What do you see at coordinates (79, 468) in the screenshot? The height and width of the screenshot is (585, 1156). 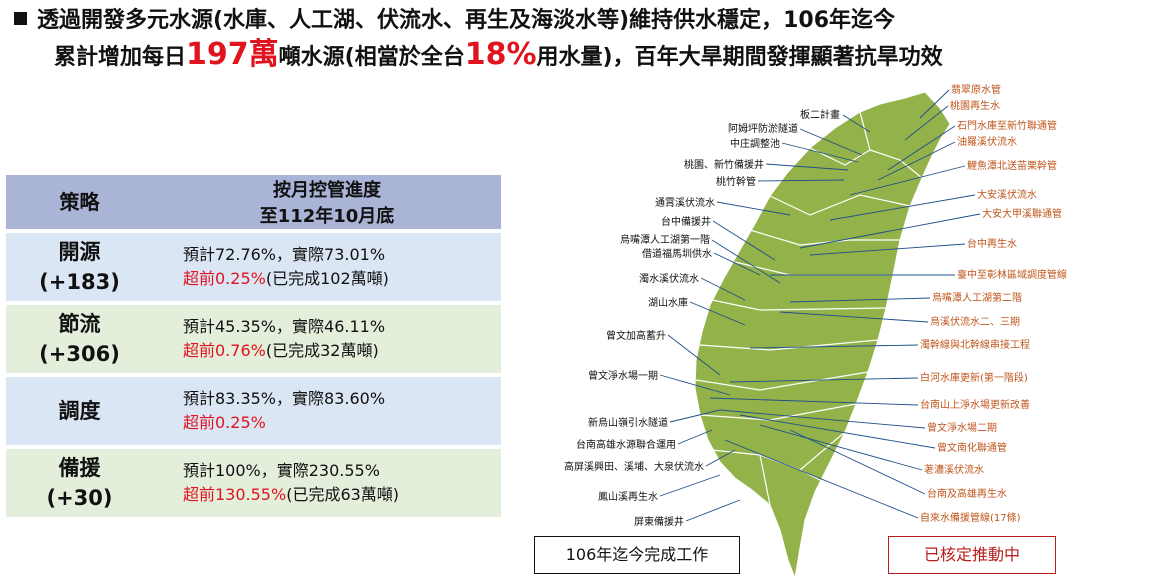 I see `strategy-name: 備援` at bounding box center [79, 468].